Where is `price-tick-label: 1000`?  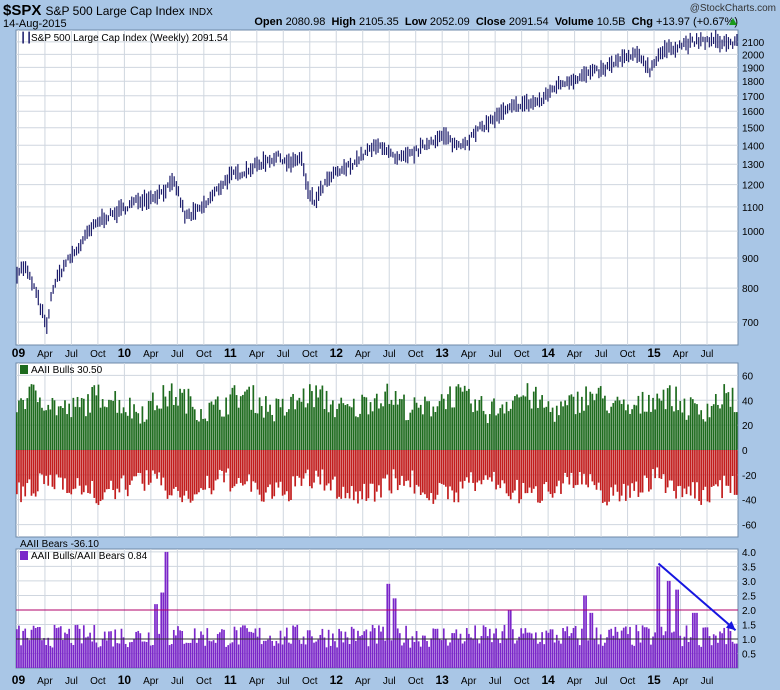 price-tick-label: 1000 is located at coordinates (753, 232).